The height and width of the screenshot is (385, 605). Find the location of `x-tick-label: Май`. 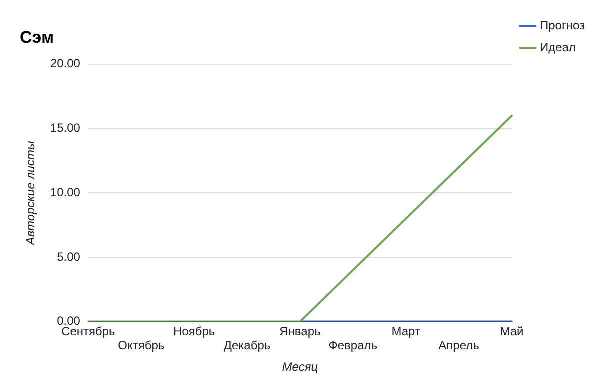

x-tick-label: Май is located at coordinates (512, 331).